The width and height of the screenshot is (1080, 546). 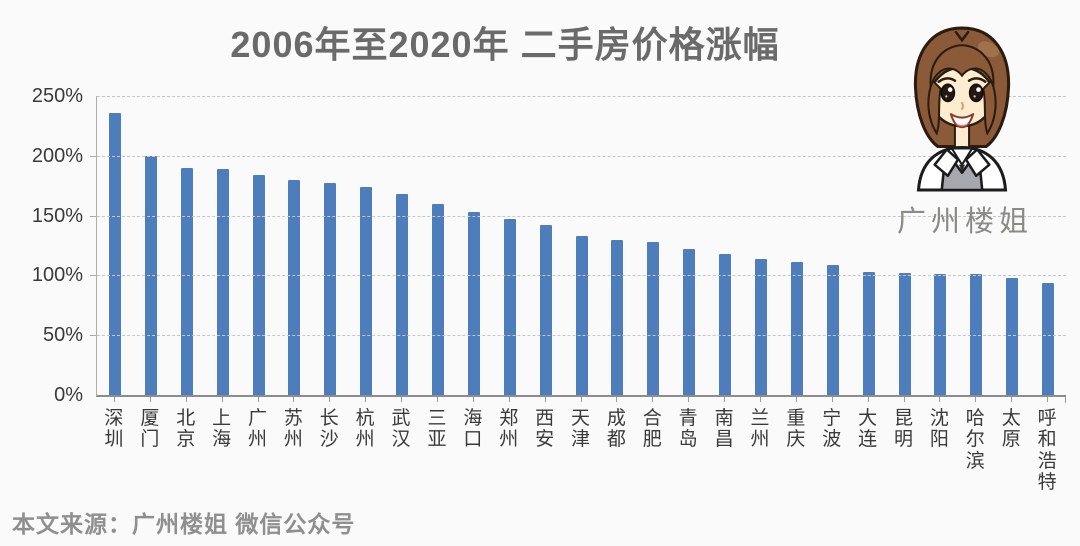 What do you see at coordinates (437, 299) in the screenshot?
I see `bar-三亚` at bounding box center [437, 299].